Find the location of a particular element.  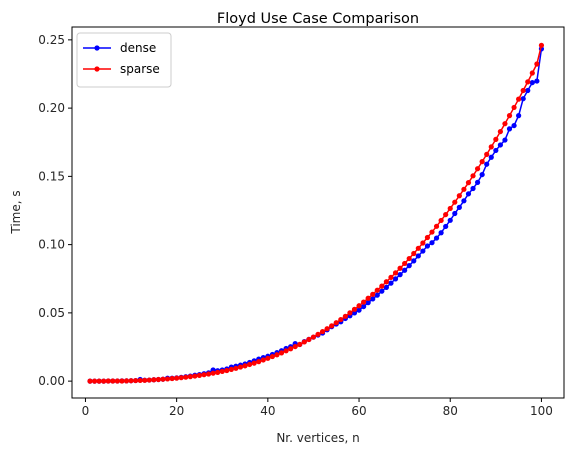

legend: dense sparse is located at coordinates (124, 60).